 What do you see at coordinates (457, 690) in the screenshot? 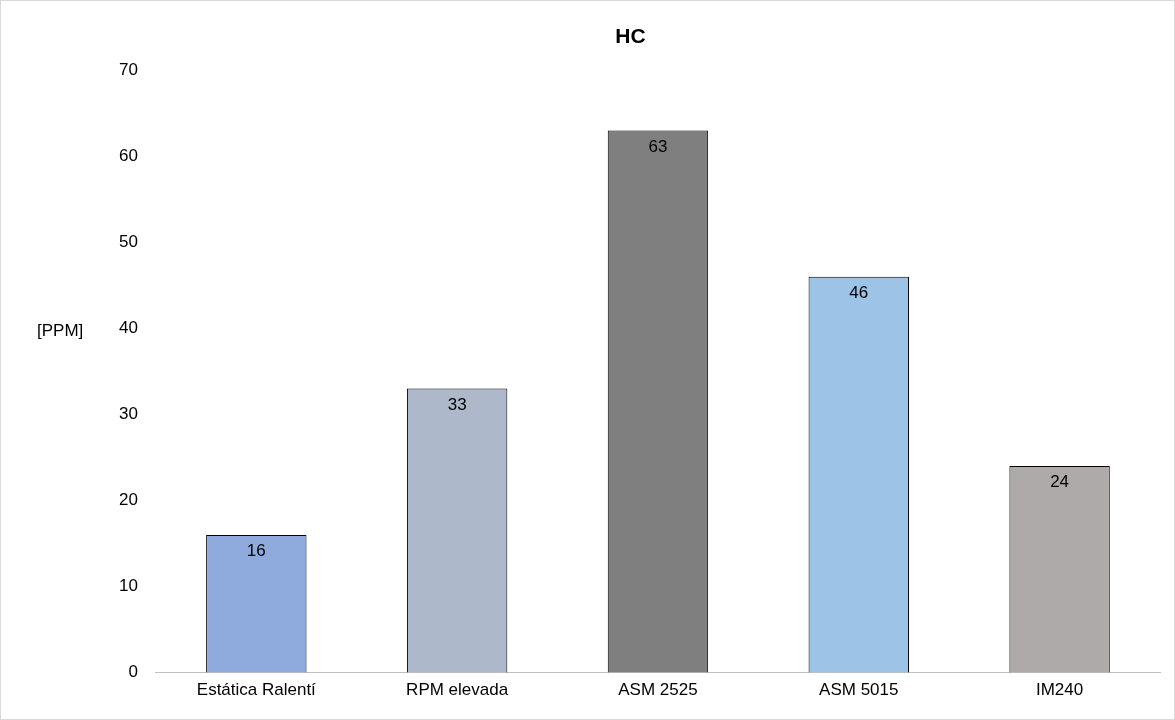
I see `x-tick-label: RPM elevada` at bounding box center [457, 690].